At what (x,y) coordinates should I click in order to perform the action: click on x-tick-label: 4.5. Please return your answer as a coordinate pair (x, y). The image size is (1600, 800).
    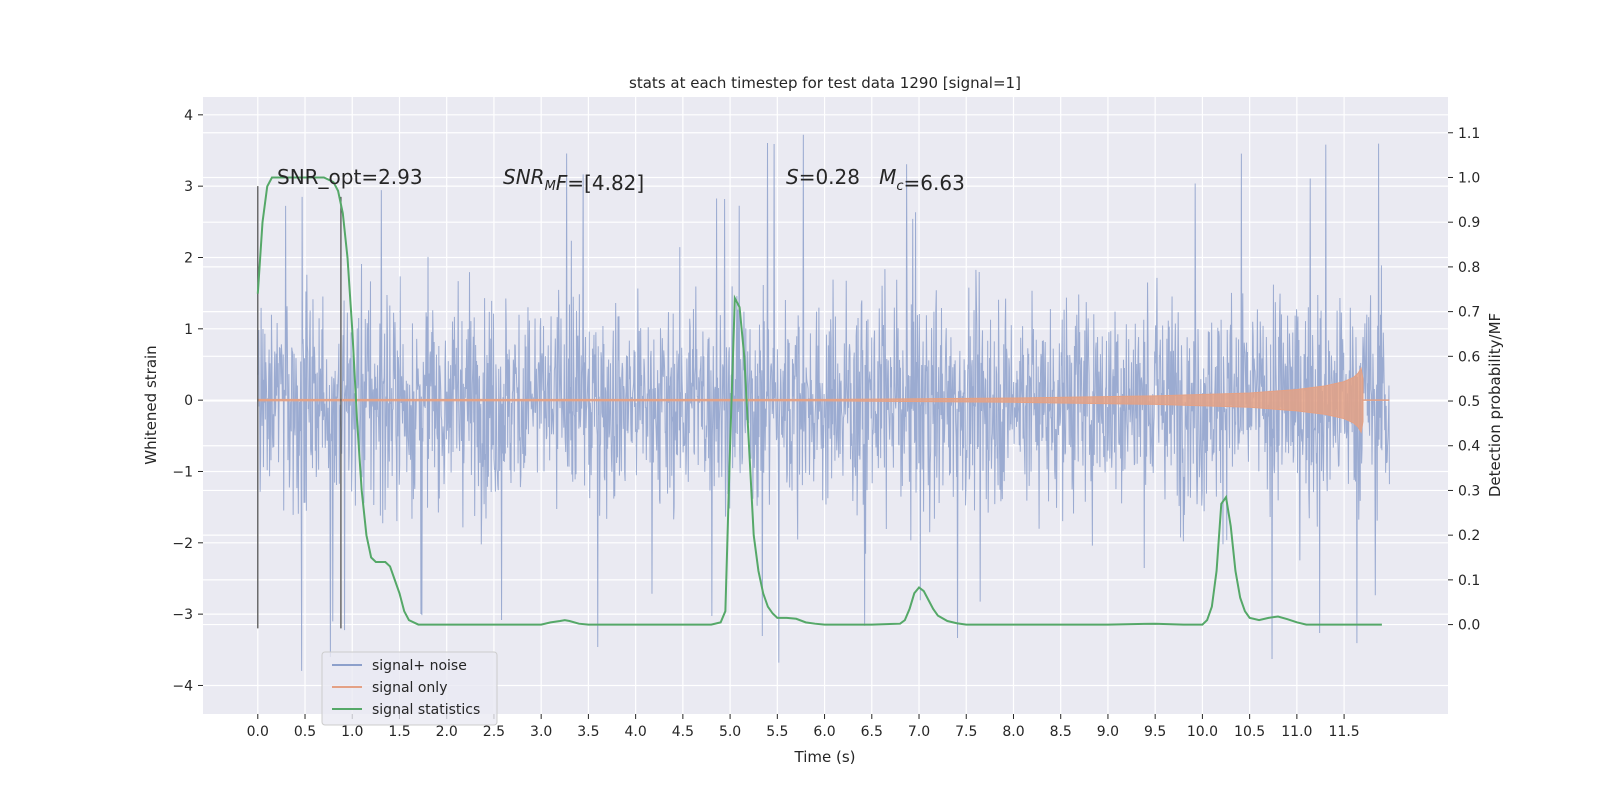
    Looking at the image, I should click on (683, 732).